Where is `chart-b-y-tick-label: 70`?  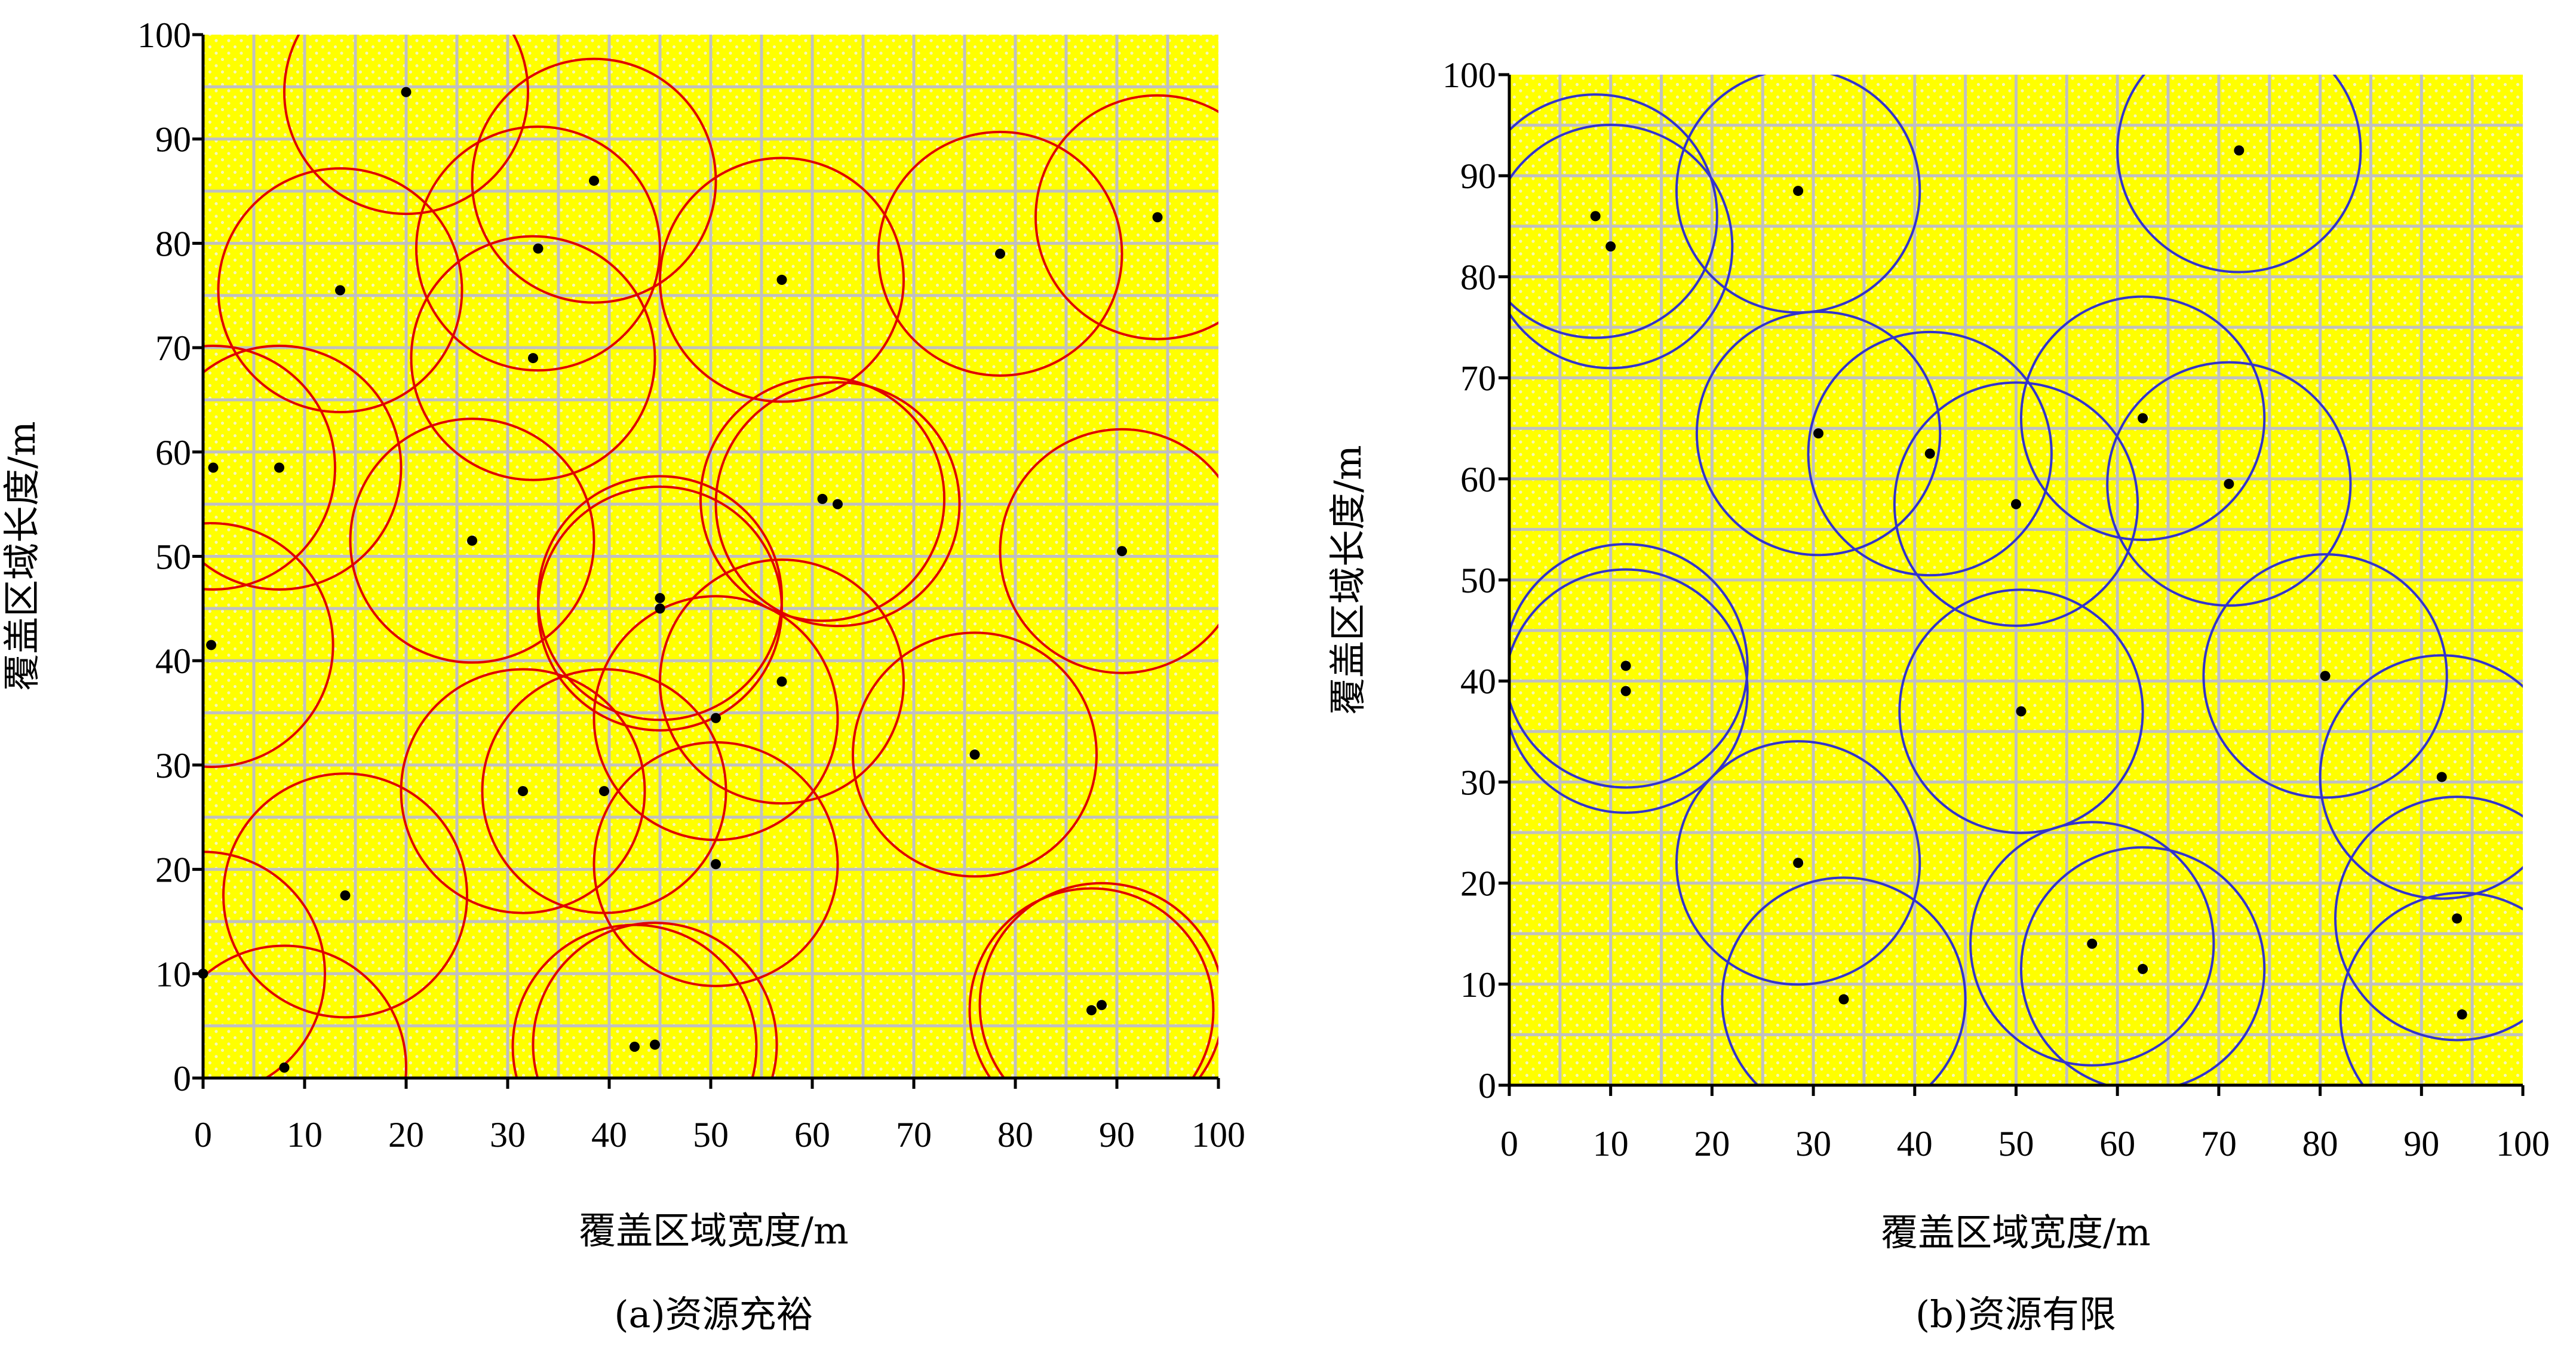 chart-b-y-tick-label: 70 is located at coordinates (1478, 379).